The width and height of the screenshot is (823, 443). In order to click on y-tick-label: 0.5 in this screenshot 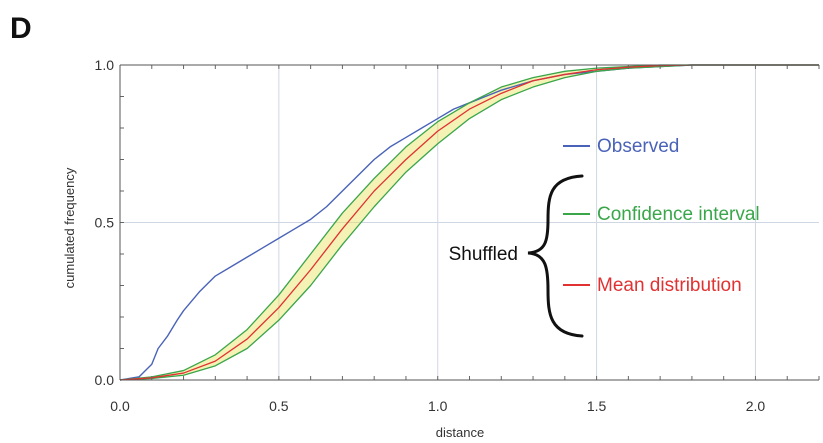, I will do `click(105, 223)`.